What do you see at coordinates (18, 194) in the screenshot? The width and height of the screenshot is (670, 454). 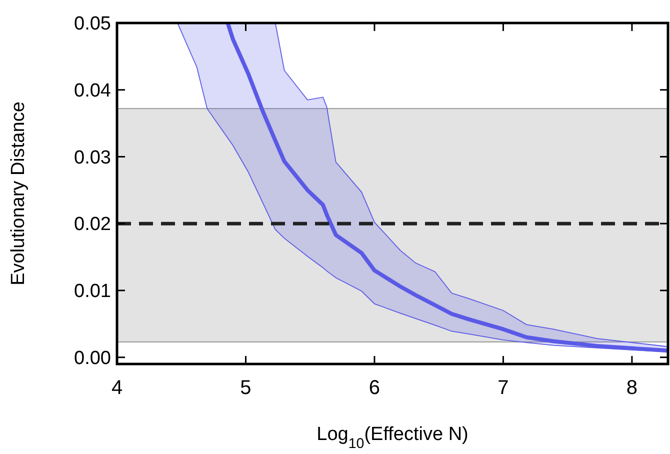 I see `y-axis-title: Evolutionary Distance` at bounding box center [18, 194].